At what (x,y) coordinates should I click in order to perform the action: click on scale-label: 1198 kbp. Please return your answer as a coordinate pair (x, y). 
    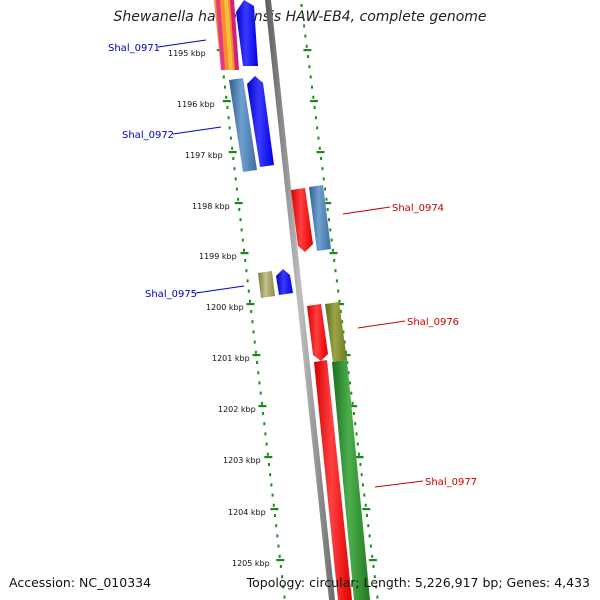
    Looking at the image, I should click on (211, 206).